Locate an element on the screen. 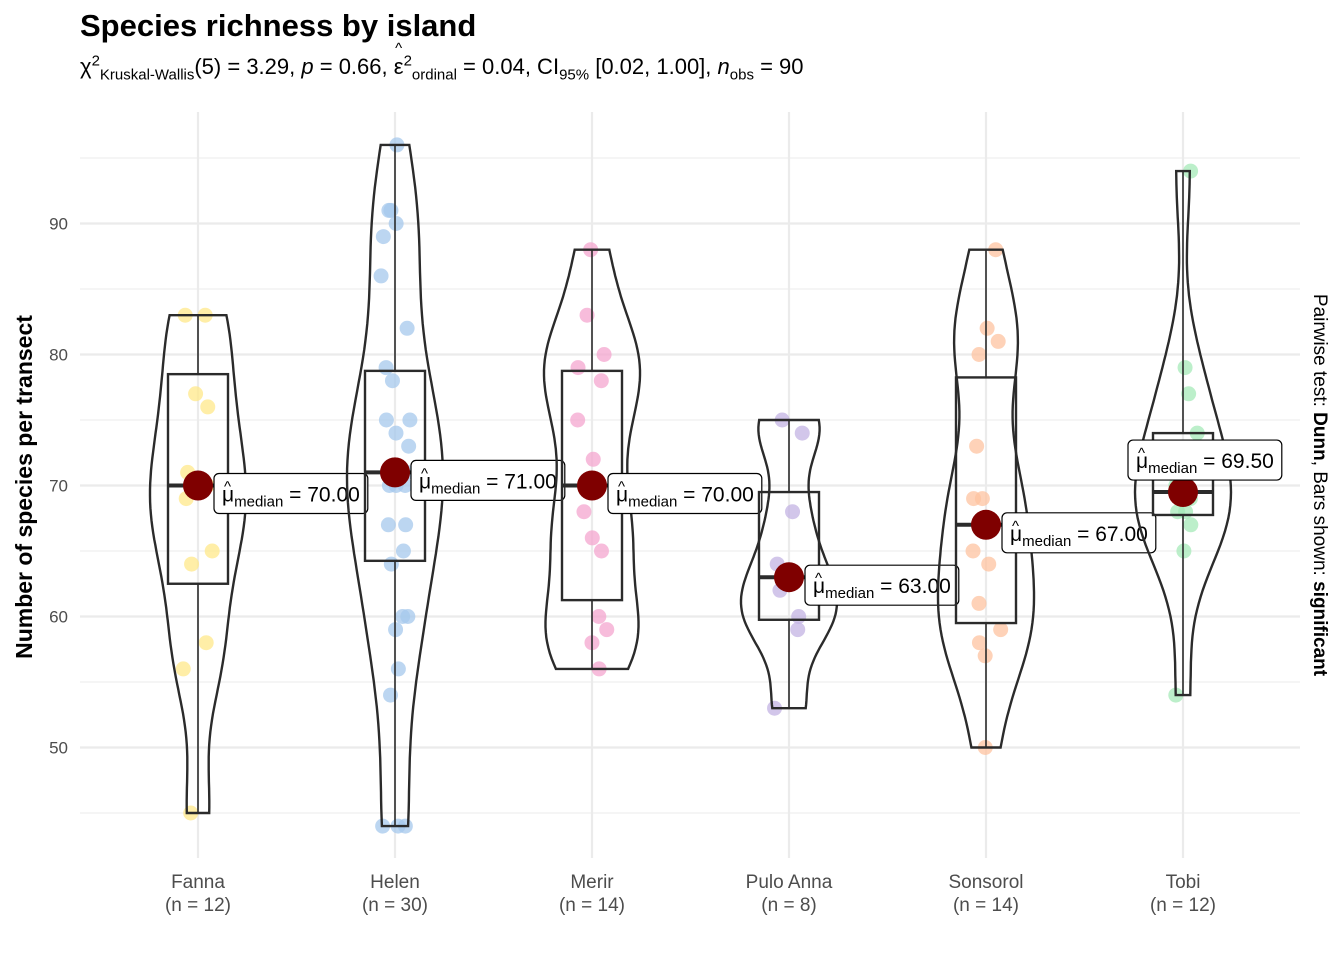 The image size is (1344, 960). y-tick-label: 50 is located at coordinates (58, 748).